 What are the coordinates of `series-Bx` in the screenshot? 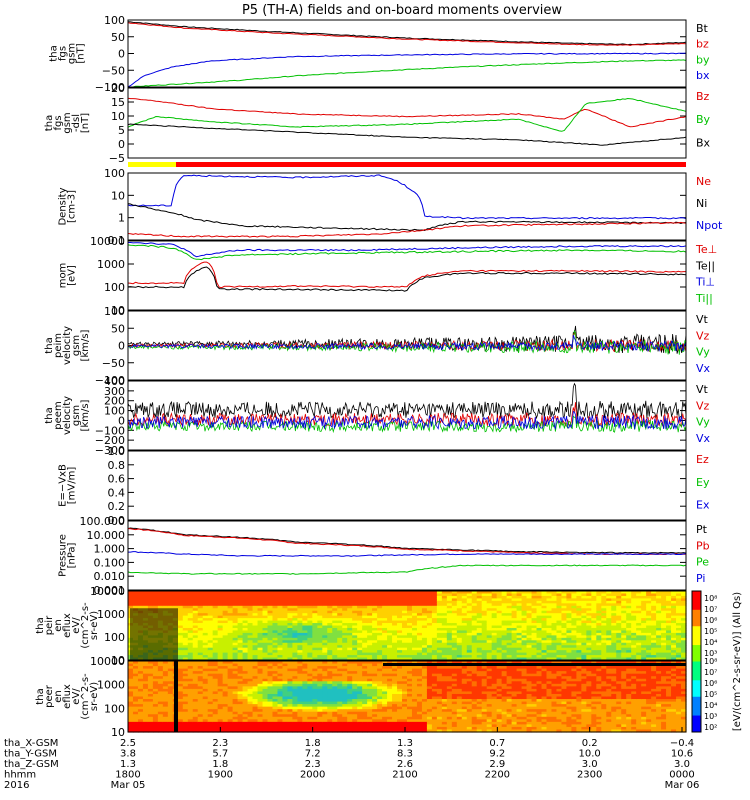 It's located at (407, 134).